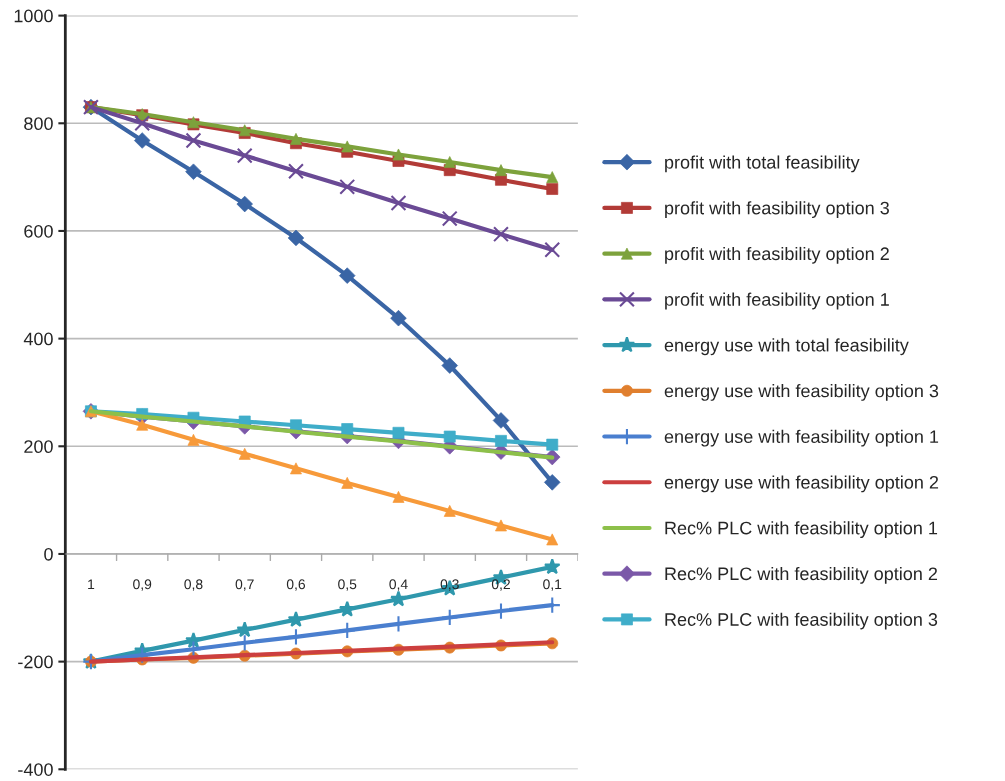 This screenshot has width=1005, height=781. Describe the element at coordinates (347, 585) in the screenshot. I see `x-tick-label: 0,5` at that location.